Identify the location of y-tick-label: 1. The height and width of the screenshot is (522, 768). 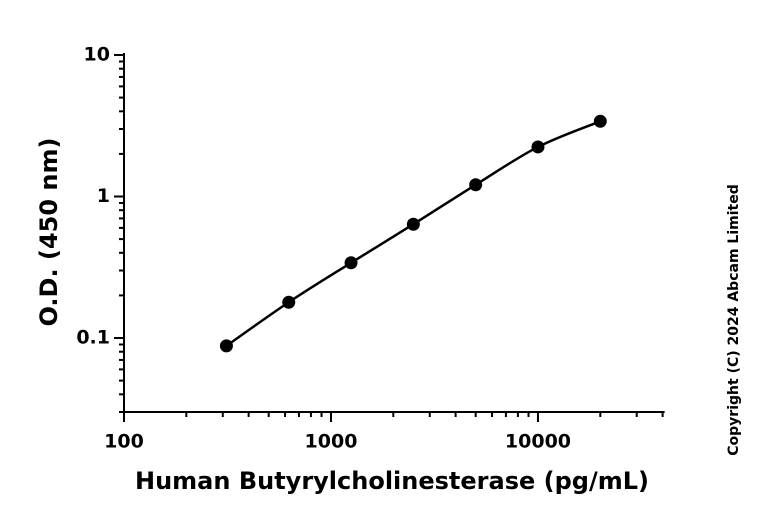
(103, 196).